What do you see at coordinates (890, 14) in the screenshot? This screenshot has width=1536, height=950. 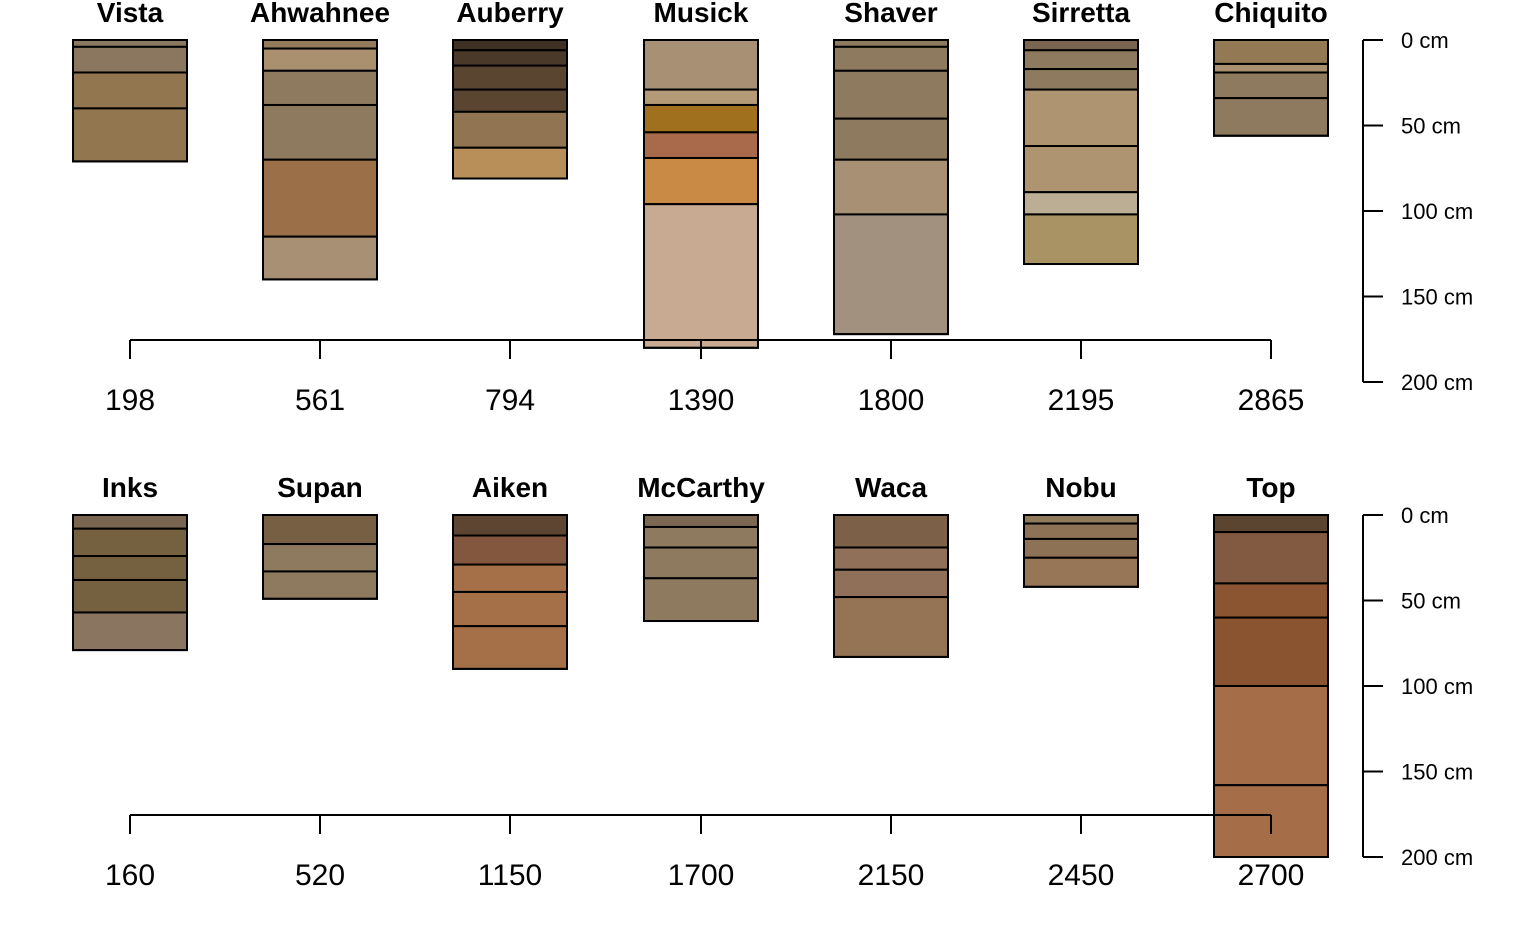 I see `profile-name-label: Shaver` at bounding box center [890, 14].